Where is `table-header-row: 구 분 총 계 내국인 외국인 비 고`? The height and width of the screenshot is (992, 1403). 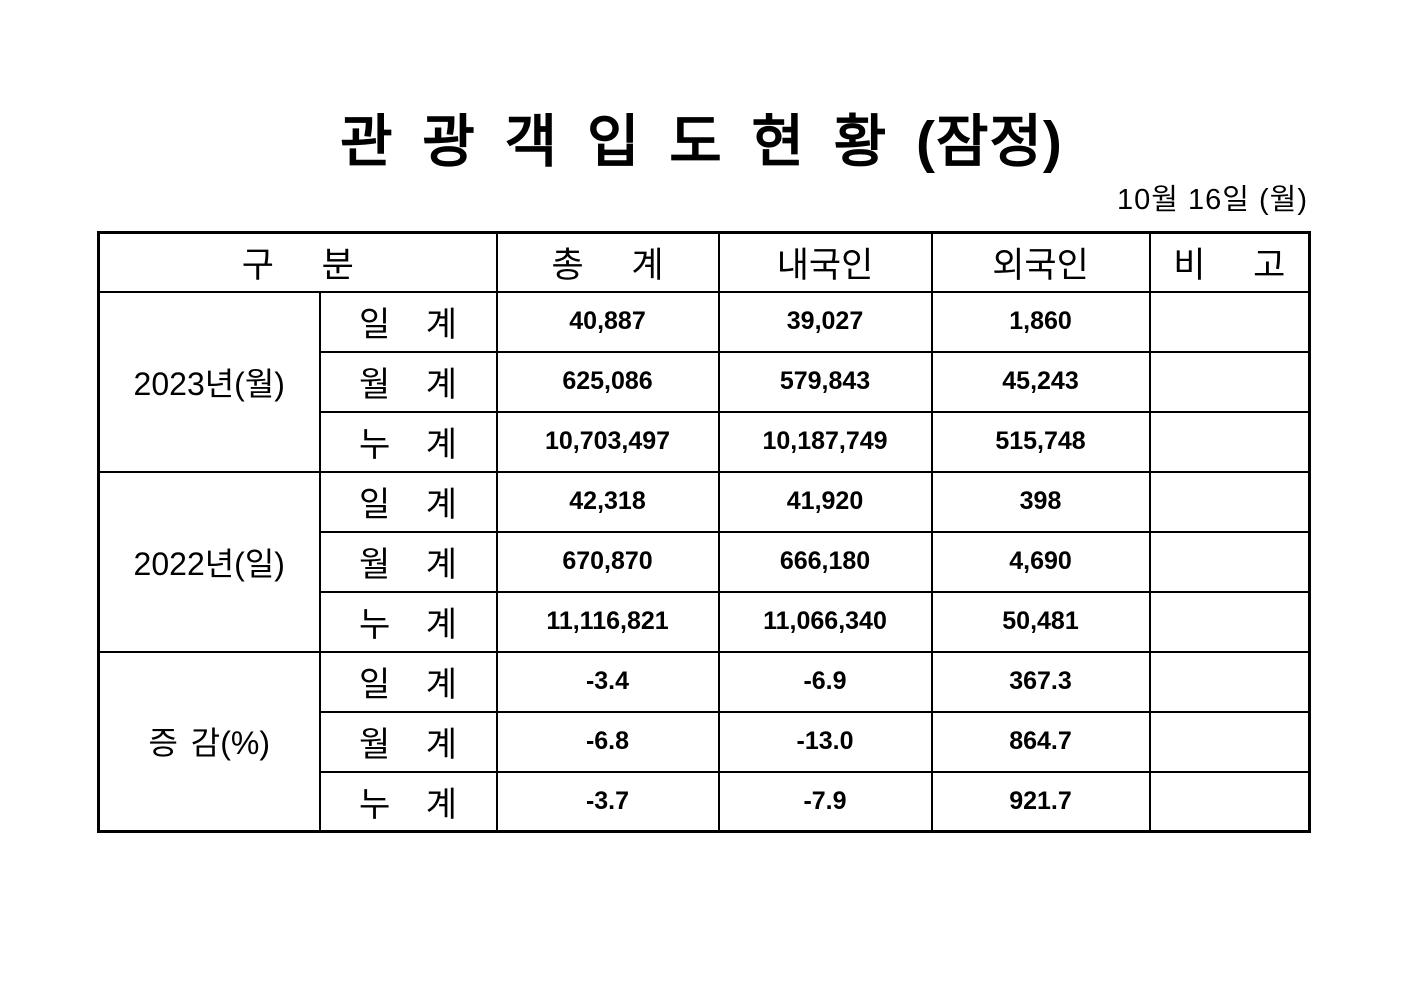 table-header-row: 구 분 총 계 내국인 외국인 비 고 is located at coordinates (704, 262).